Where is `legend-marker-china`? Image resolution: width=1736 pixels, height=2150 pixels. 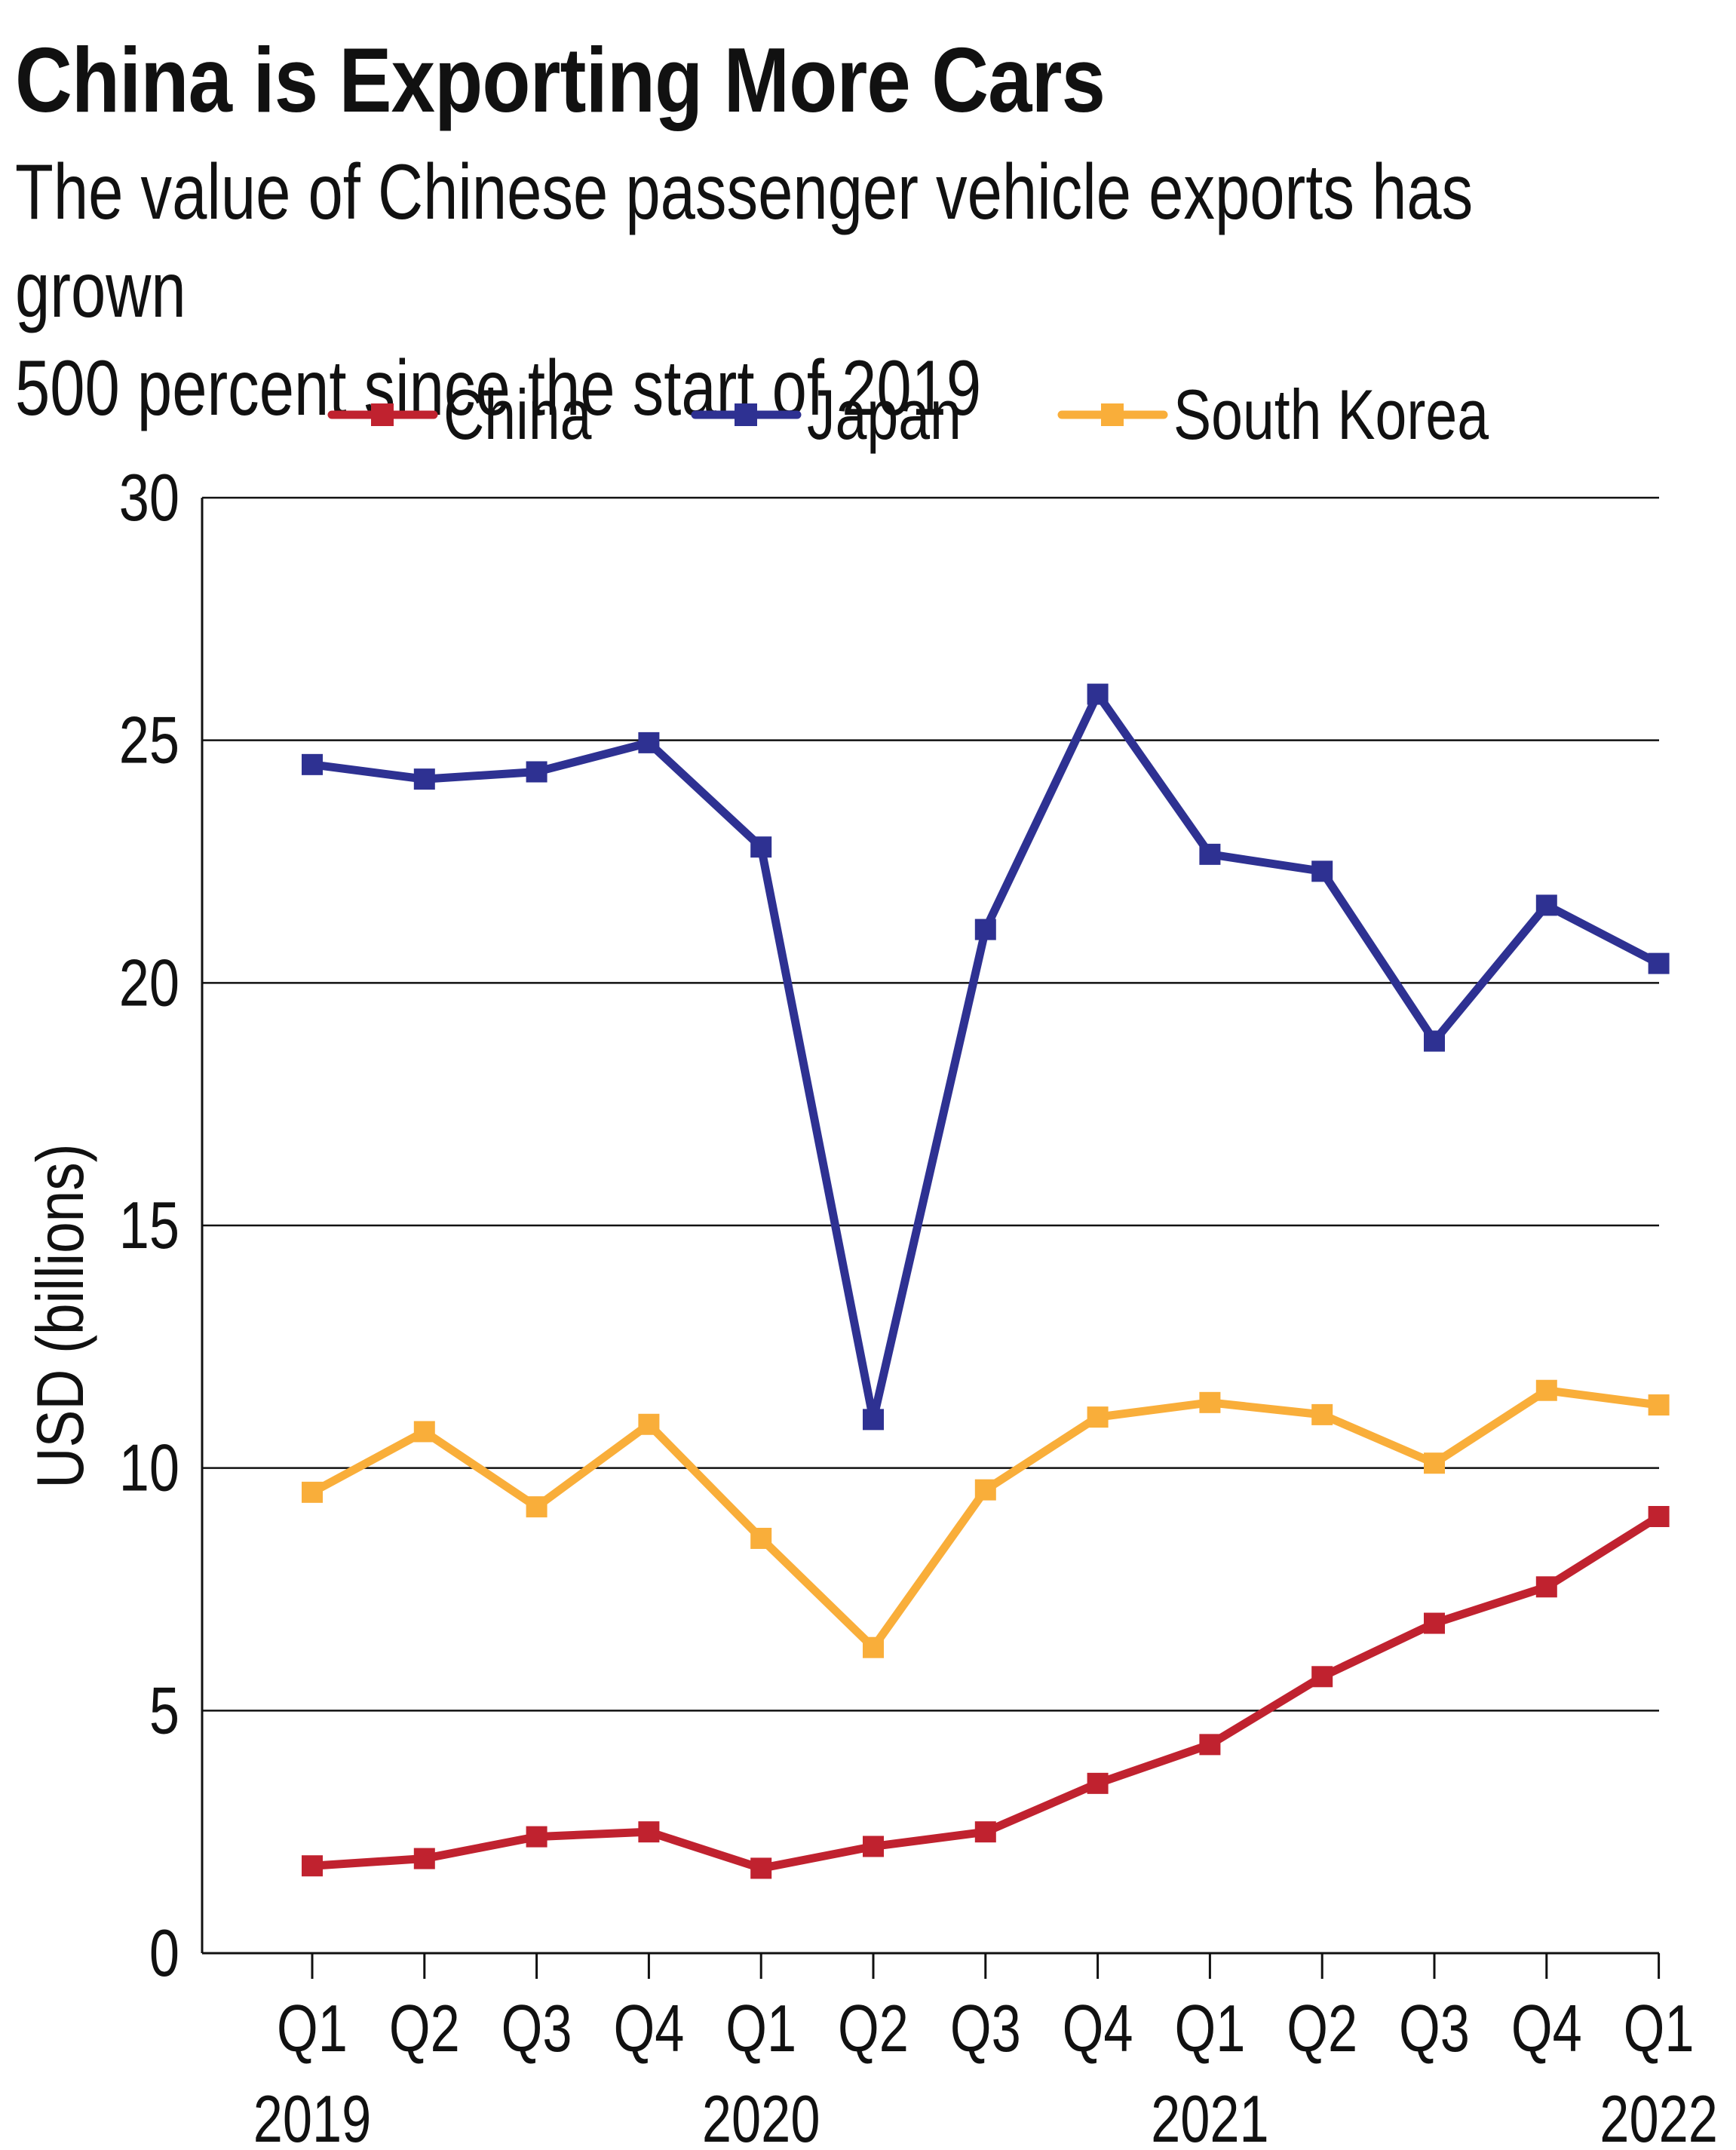 legend-marker-china is located at coordinates (382, 415).